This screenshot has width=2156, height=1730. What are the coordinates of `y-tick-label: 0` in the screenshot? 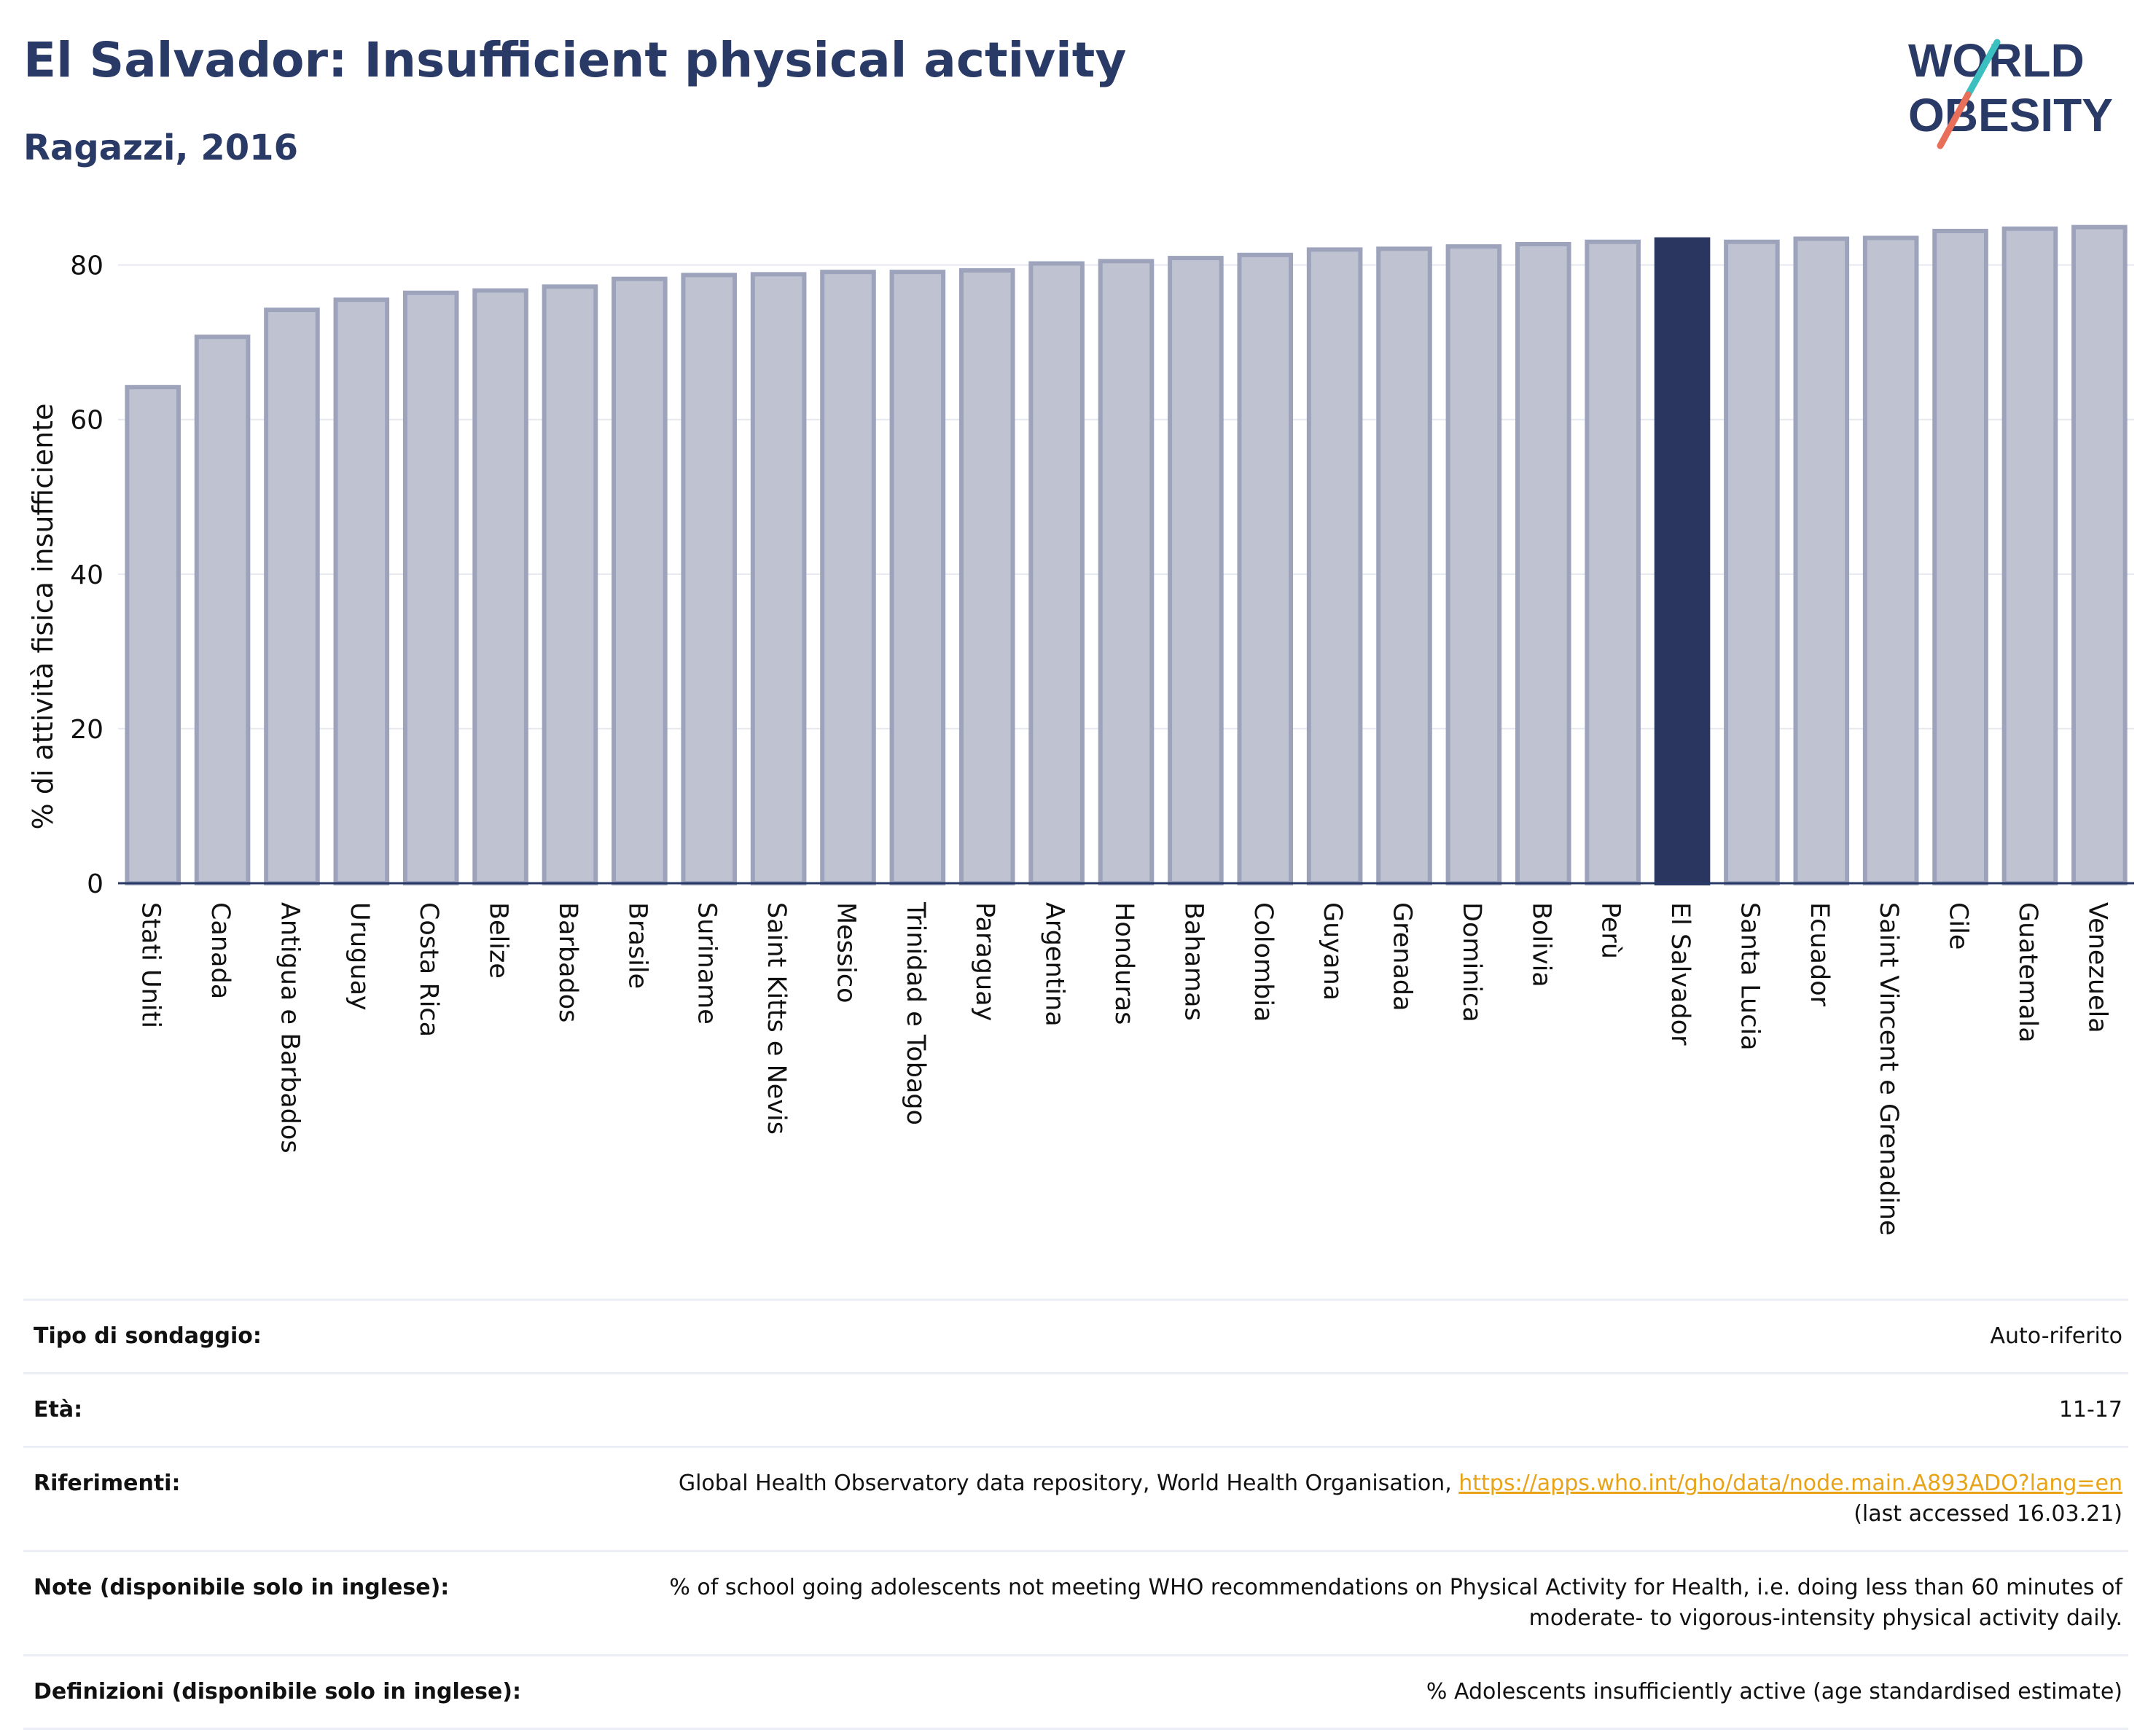 It's located at (95, 884).